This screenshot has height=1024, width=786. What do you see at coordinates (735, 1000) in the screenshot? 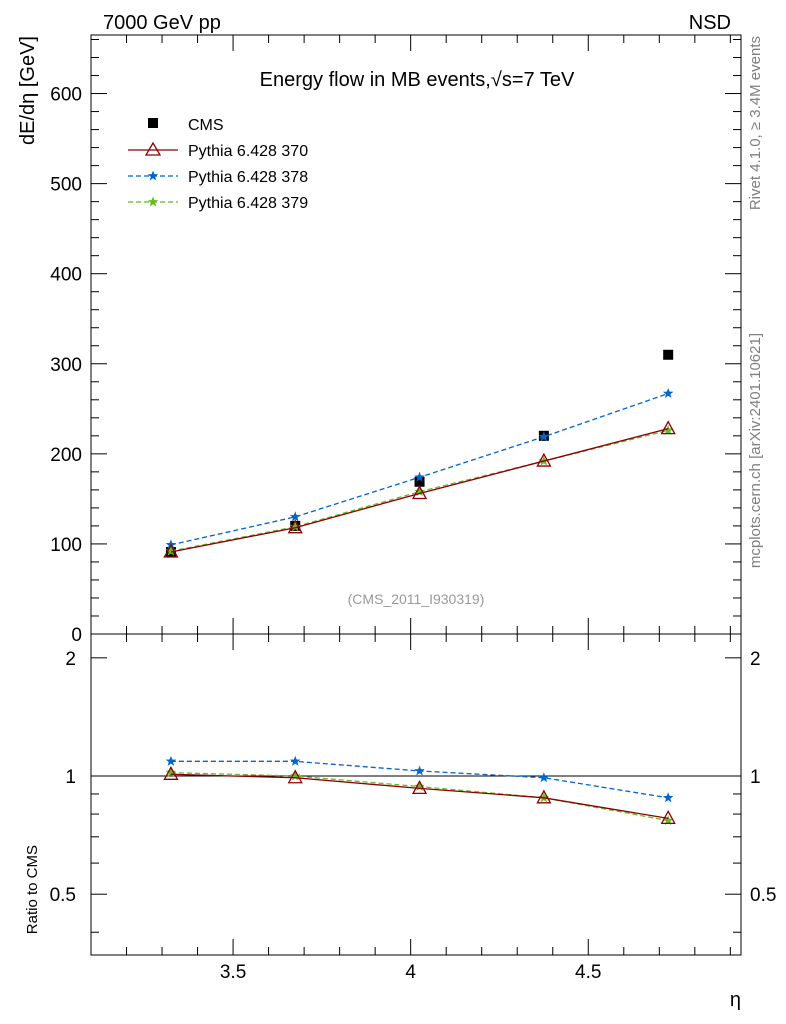
I see `x-axis-title: η` at bounding box center [735, 1000].